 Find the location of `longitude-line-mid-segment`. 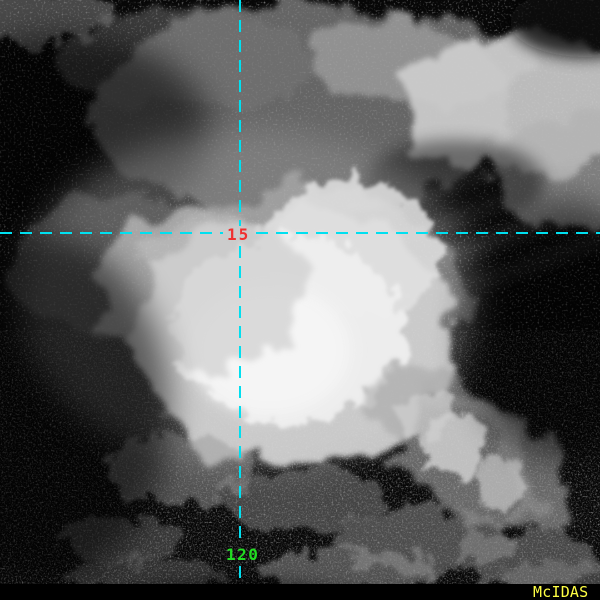

longitude-line-mid-segment is located at coordinates (240, 396).